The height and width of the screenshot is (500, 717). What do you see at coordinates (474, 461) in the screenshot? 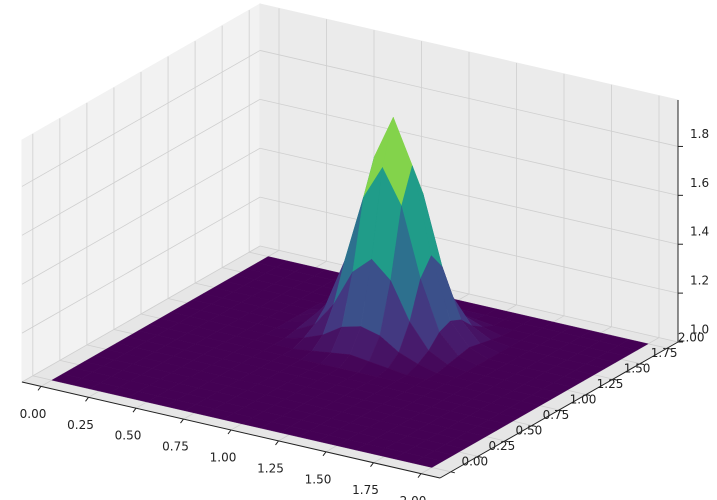
I see `y-tick-label: 0.00` at bounding box center [474, 461].